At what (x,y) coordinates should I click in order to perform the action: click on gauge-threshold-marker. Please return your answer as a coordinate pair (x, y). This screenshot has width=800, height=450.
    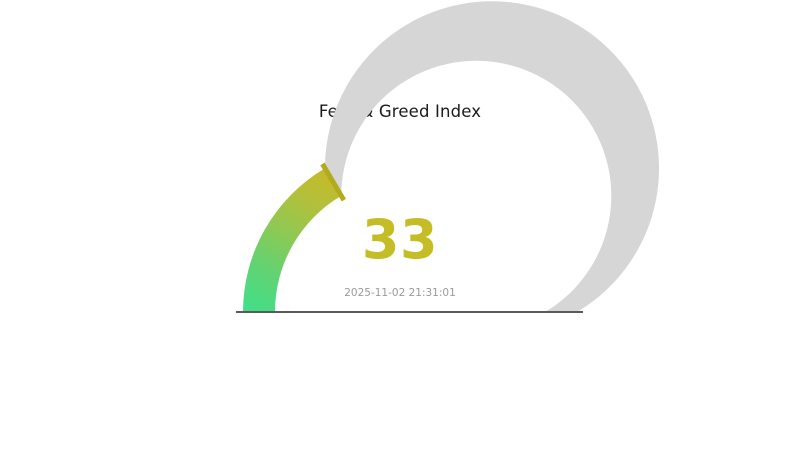
    Looking at the image, I should click on (333, 182).